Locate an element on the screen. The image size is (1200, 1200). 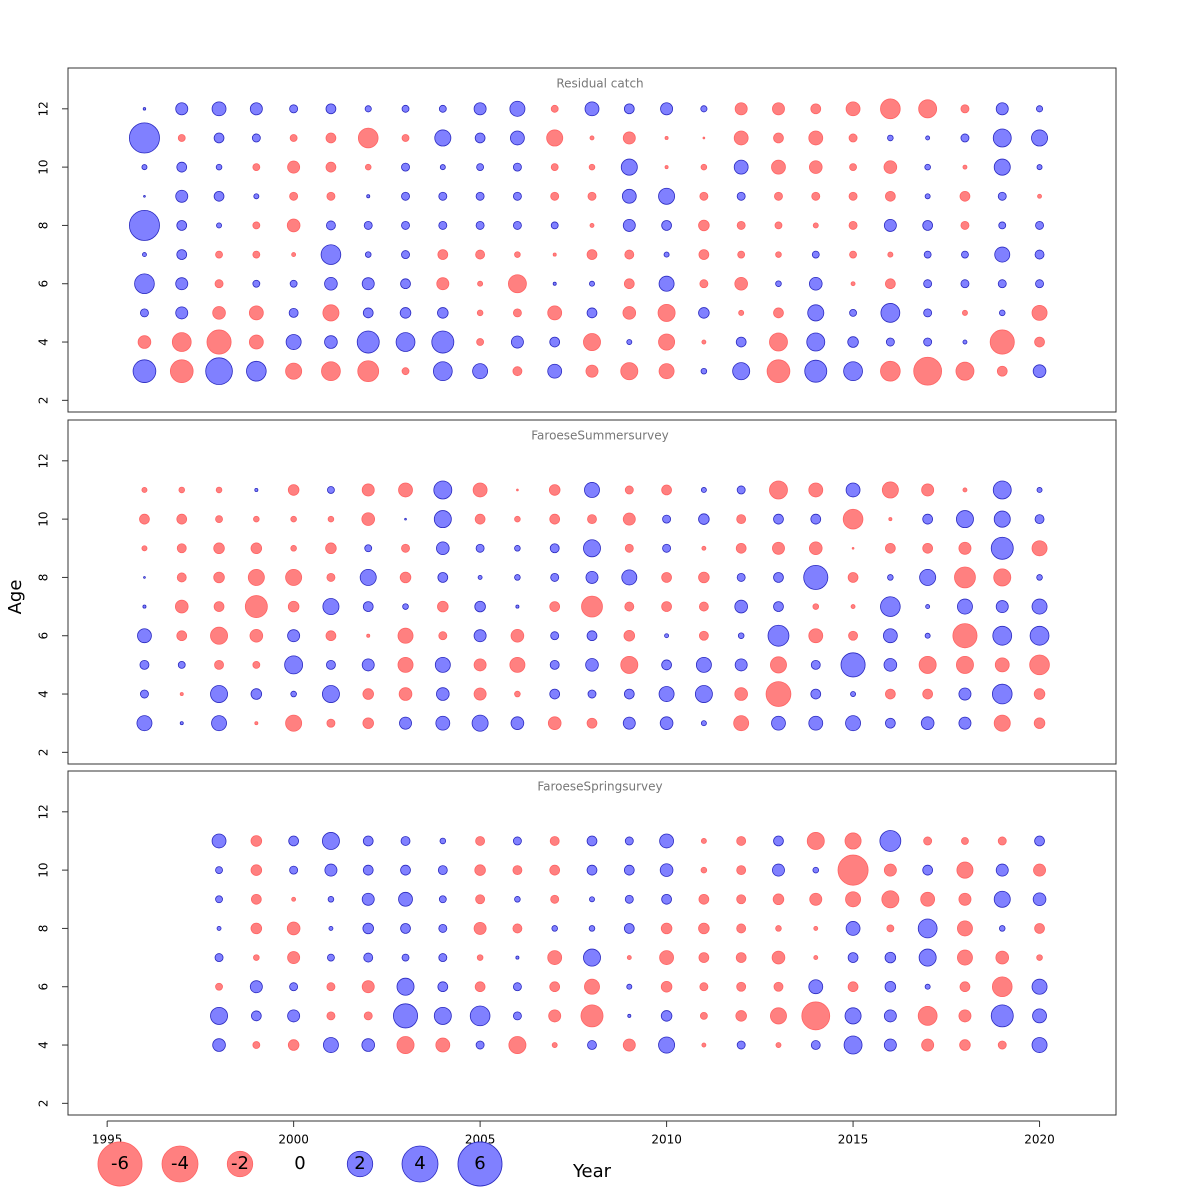
x-tick-label: 2020 is located at coordinates (1039, 1140).